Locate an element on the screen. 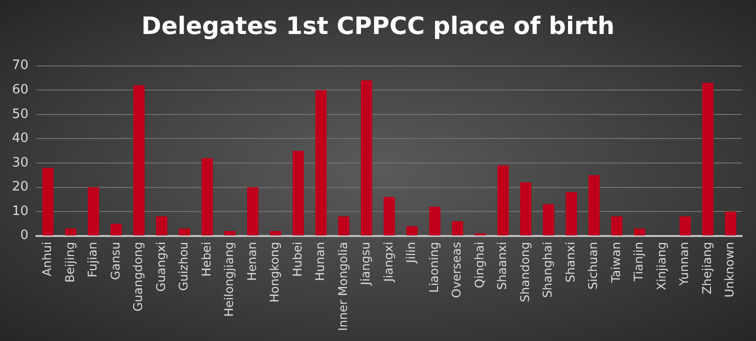  x-tick-label: Hunan is located at coordinates (320, 262).